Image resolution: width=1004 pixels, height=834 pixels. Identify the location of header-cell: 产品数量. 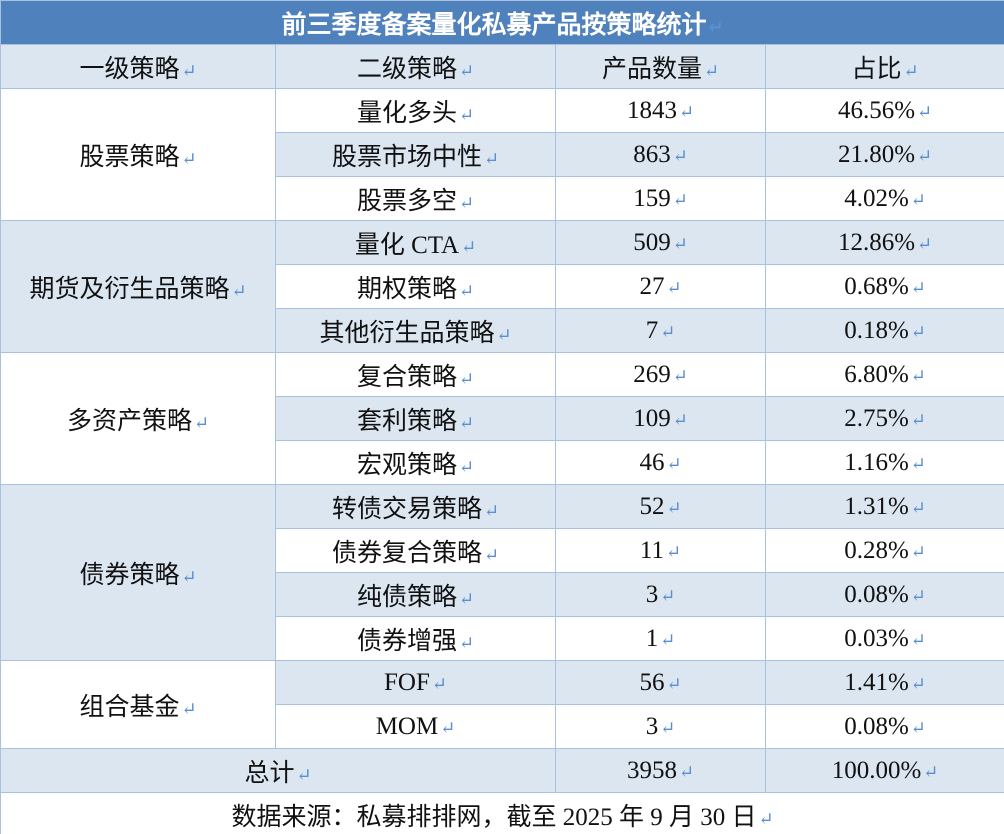
(660, 66).